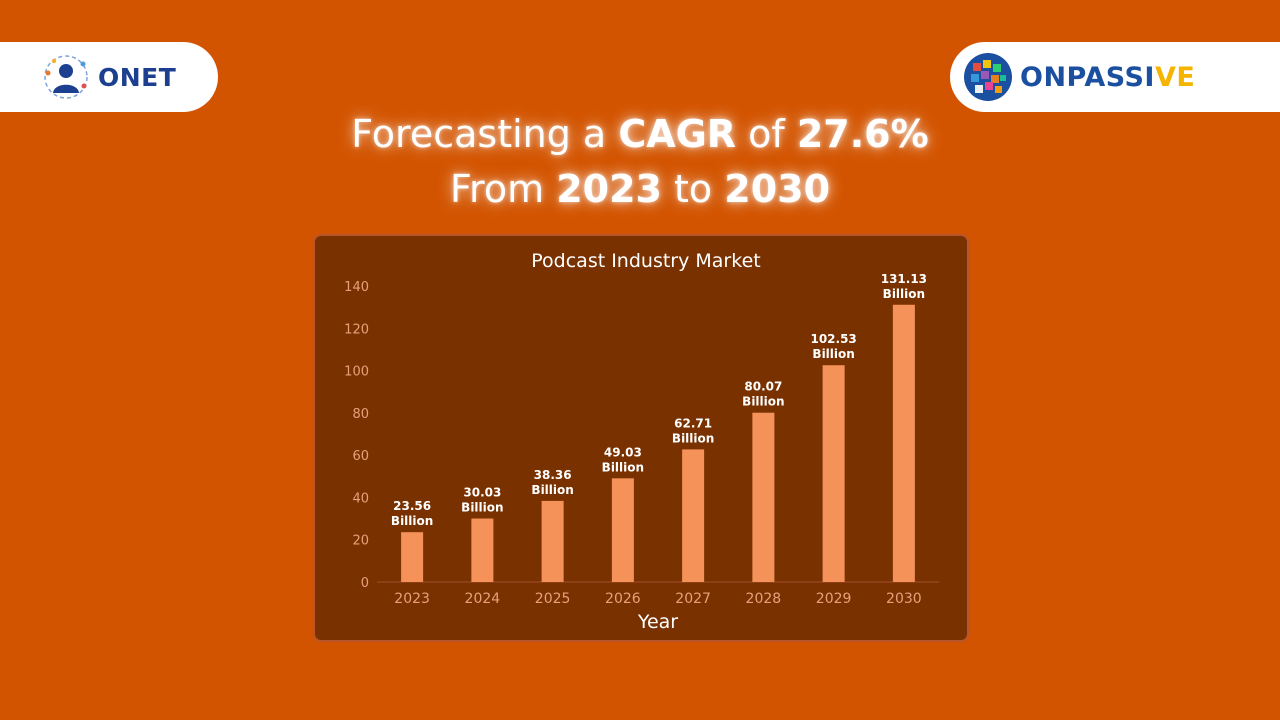  Describe the element at coordinates (483, 599) in the screenshot. I see `x-tick-label: 2024` at that location.